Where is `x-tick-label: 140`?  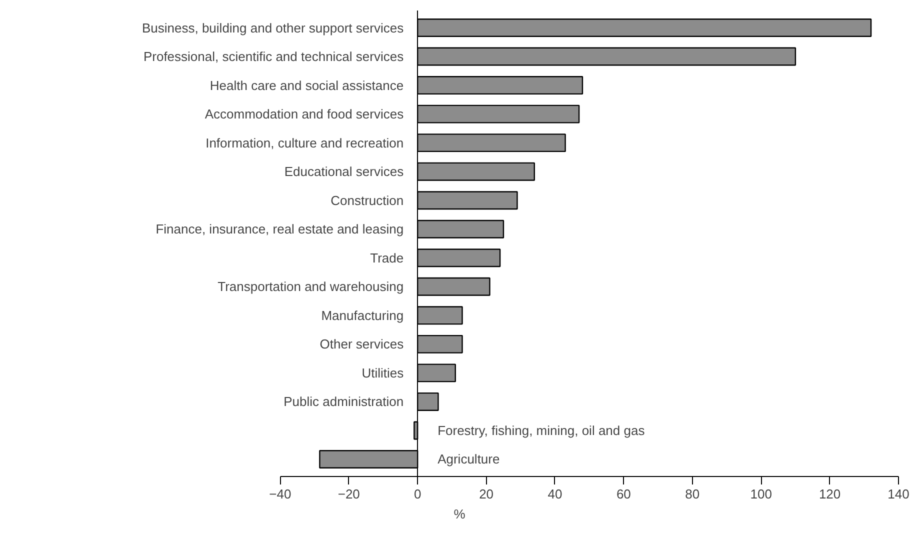
x-tick-label: 140 is located at coordinates (899, 494).